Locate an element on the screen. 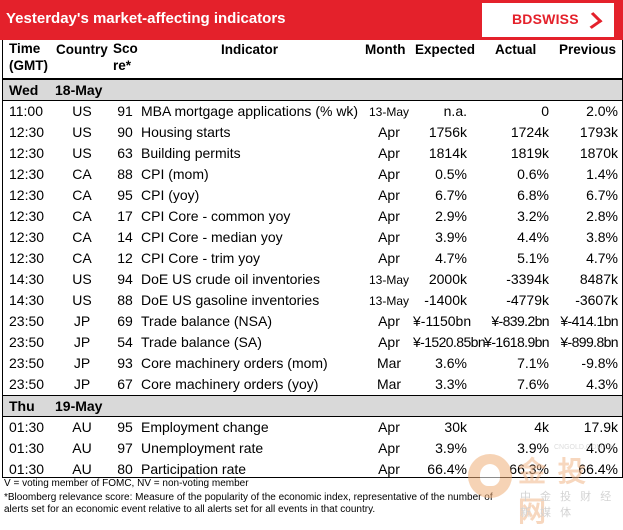  indicator-cell: CPI Core - common yoy is located at coordinates (216, 216).